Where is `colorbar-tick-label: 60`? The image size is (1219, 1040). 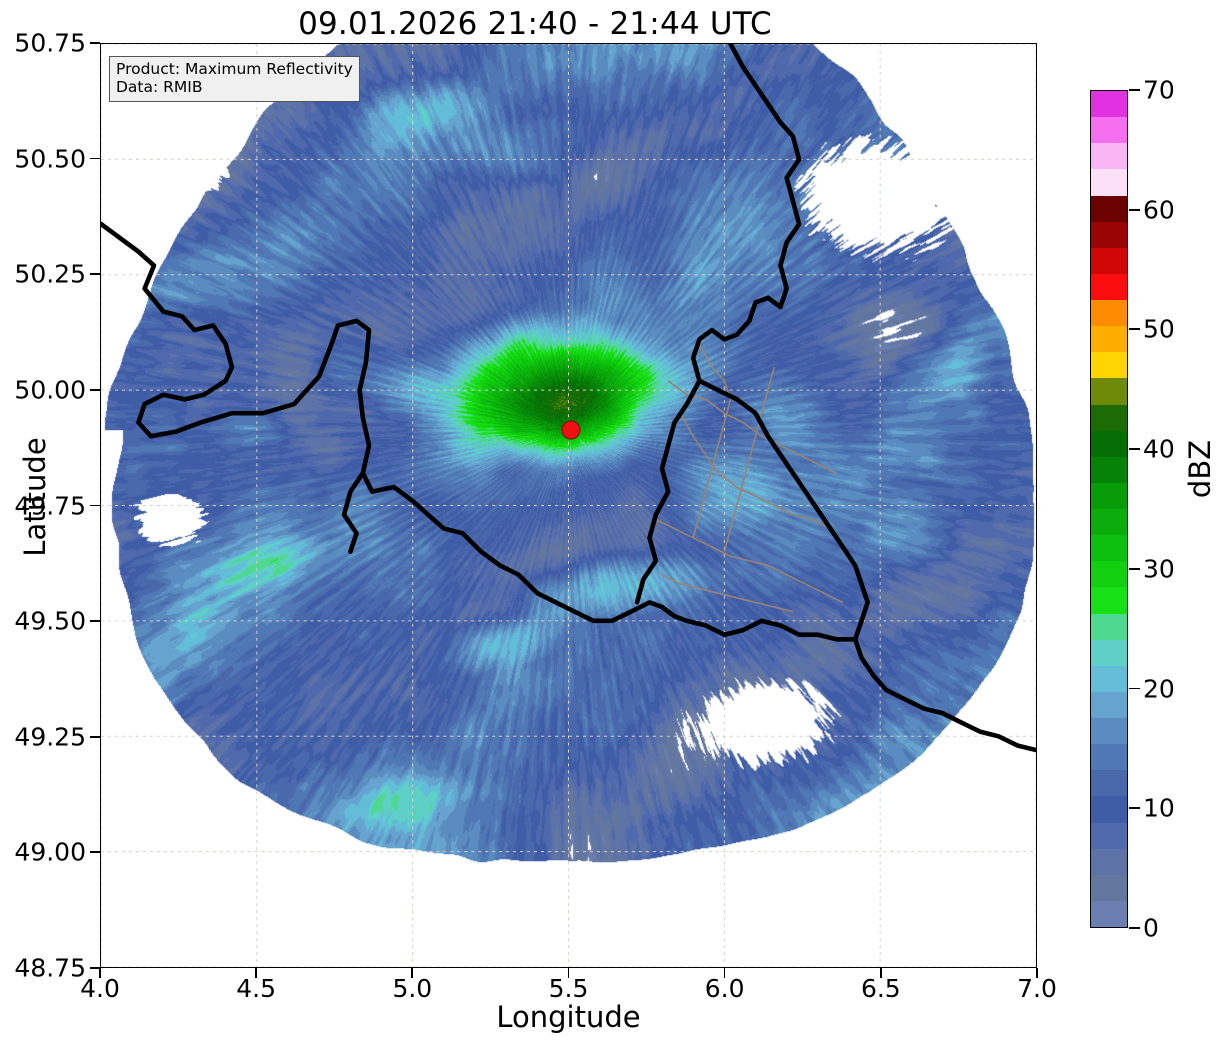 colorbar-tick-label: 60 is located at coordinates (1159, 210).